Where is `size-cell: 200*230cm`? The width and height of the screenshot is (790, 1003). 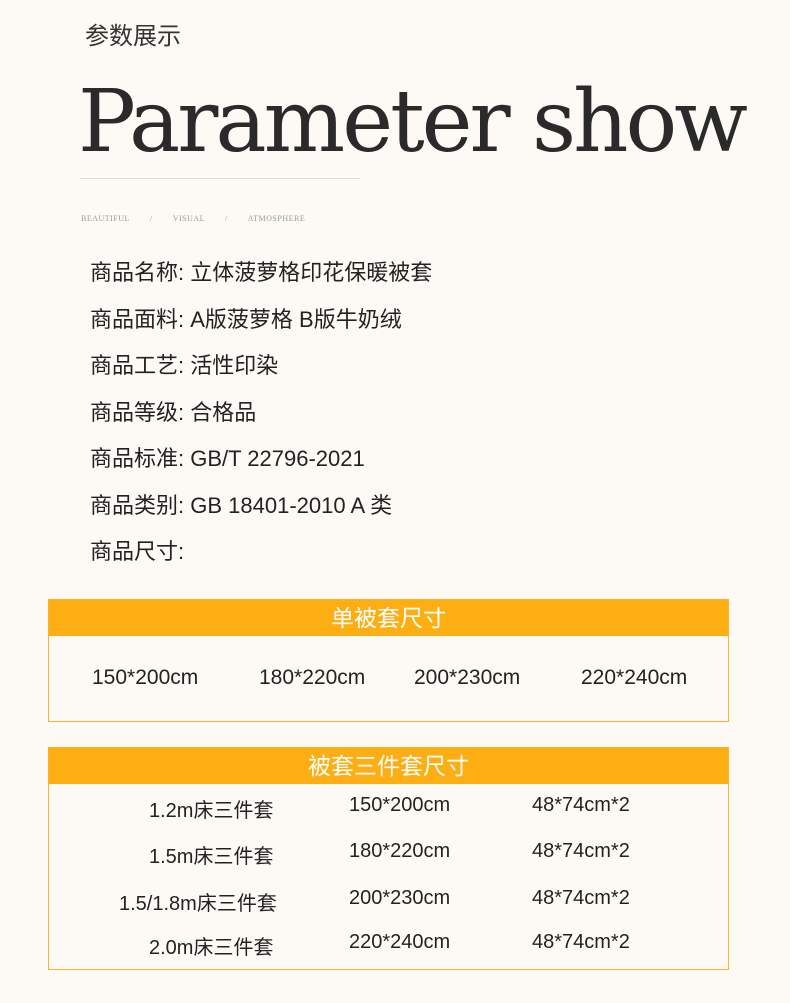
size-cell: 200*230cm is located at coordinates (467, 677).